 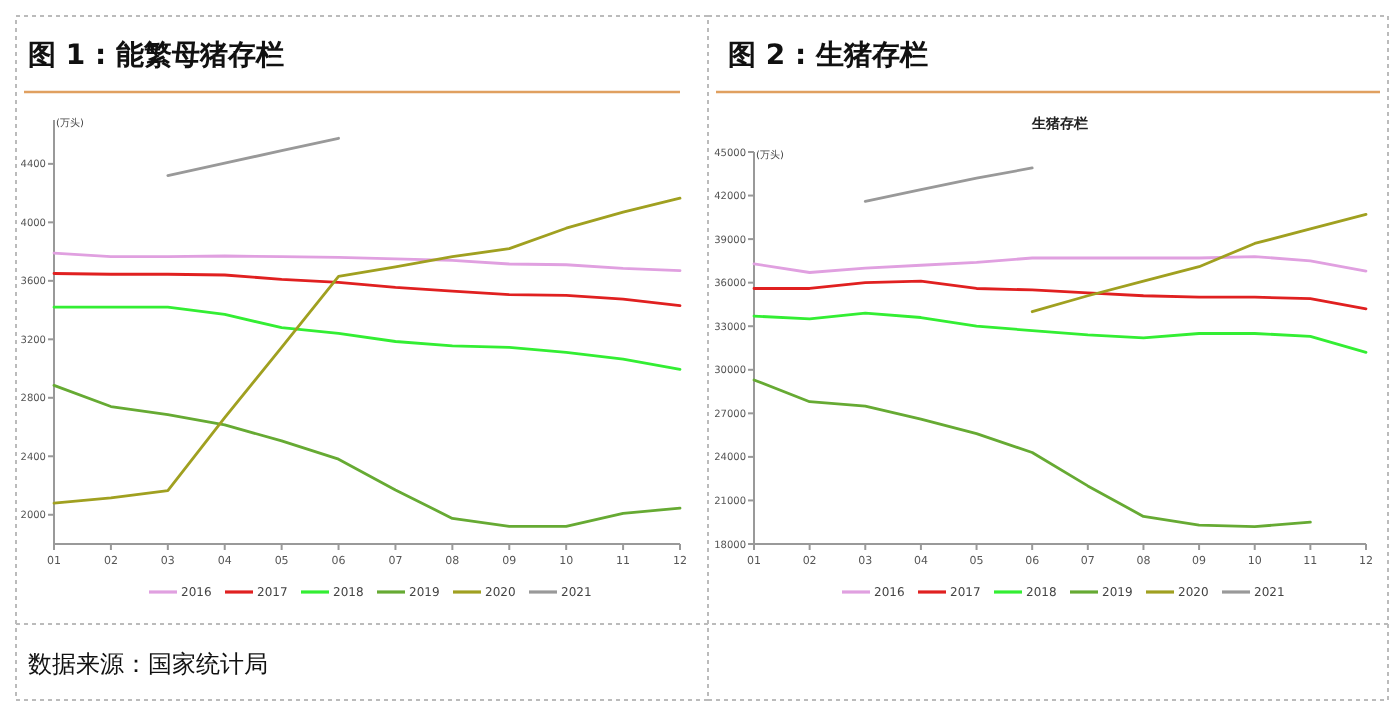 What do you see at coordinates (828, 56) in the screenshot?
I see `chart-title: 图 2 : 生猪存栏` at bounding box center [828, 56].